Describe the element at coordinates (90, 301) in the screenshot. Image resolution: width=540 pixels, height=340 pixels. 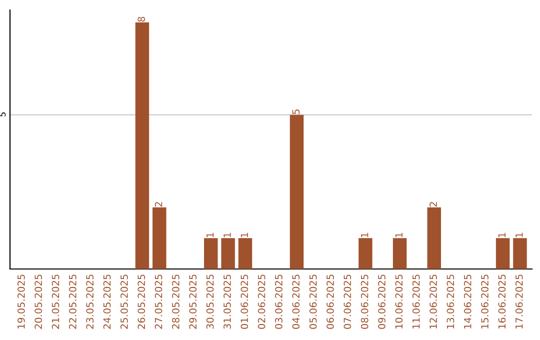
I see `x-tick-label: 23.05.2025` at that location.